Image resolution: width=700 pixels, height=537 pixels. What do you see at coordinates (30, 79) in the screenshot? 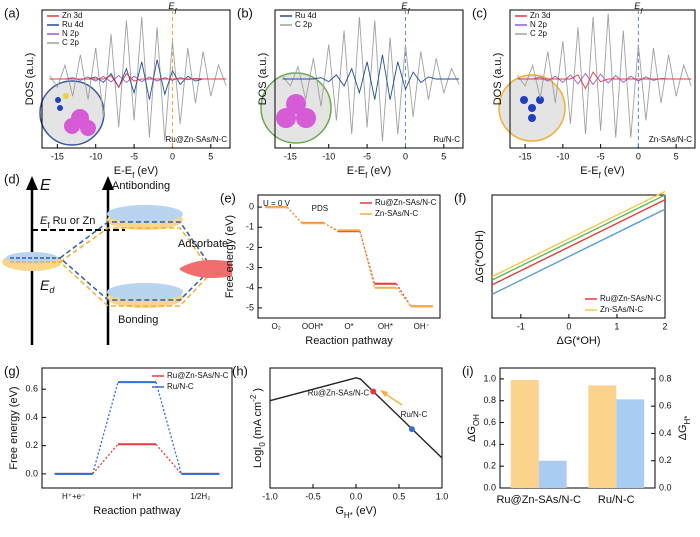
I see `y-axis-label: DOS (a.u.)` at bounding box center [30, 79].